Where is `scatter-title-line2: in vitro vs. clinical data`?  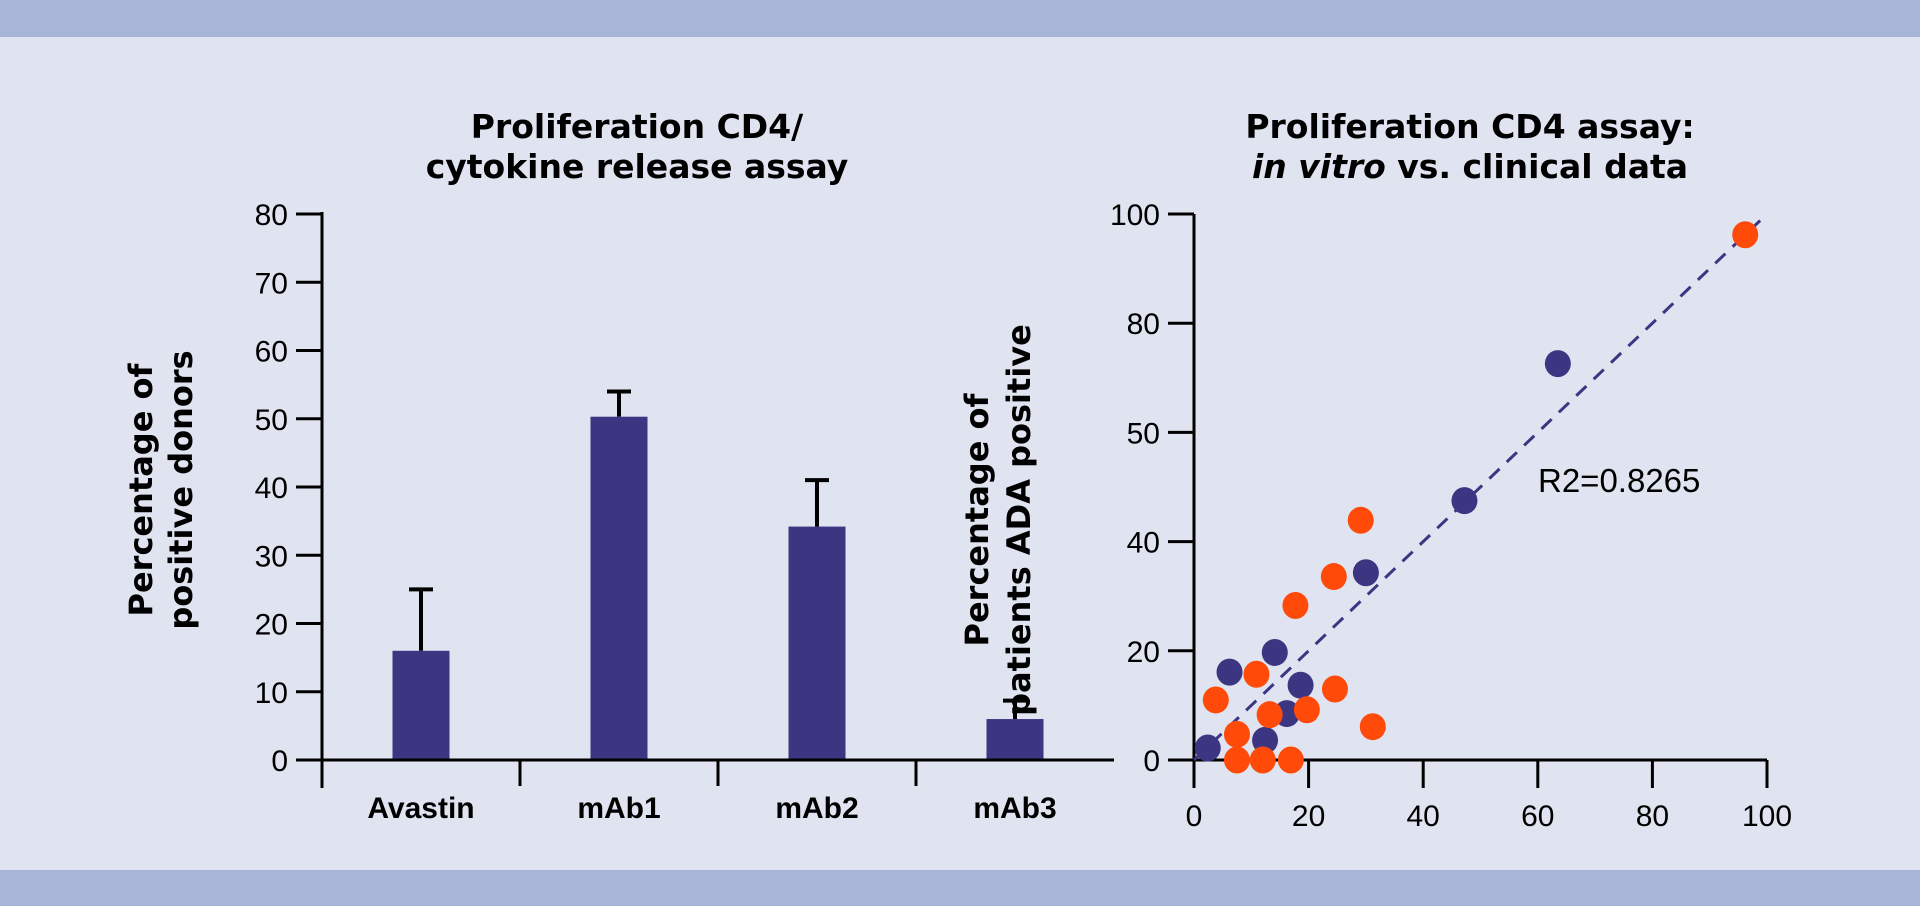
scatter-title-line2: in vitro vs. clinical data is located at coordinates (1470, 166).